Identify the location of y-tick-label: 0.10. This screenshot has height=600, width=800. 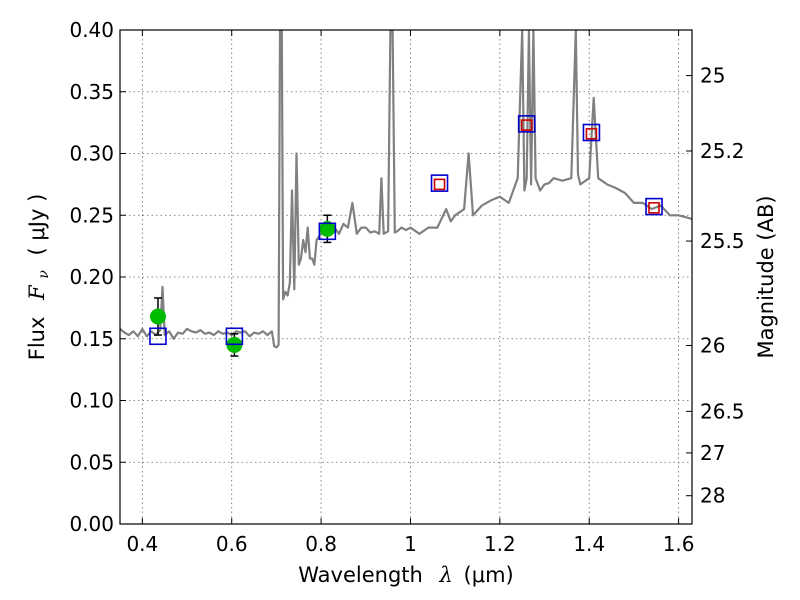
(91, 401).